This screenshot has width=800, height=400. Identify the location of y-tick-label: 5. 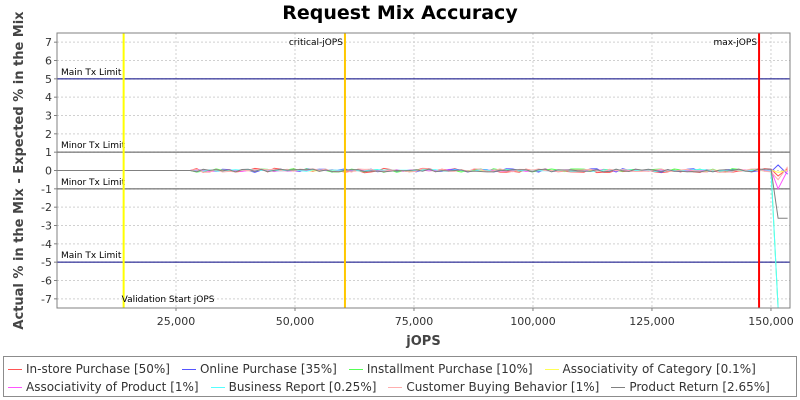
(48, 79).